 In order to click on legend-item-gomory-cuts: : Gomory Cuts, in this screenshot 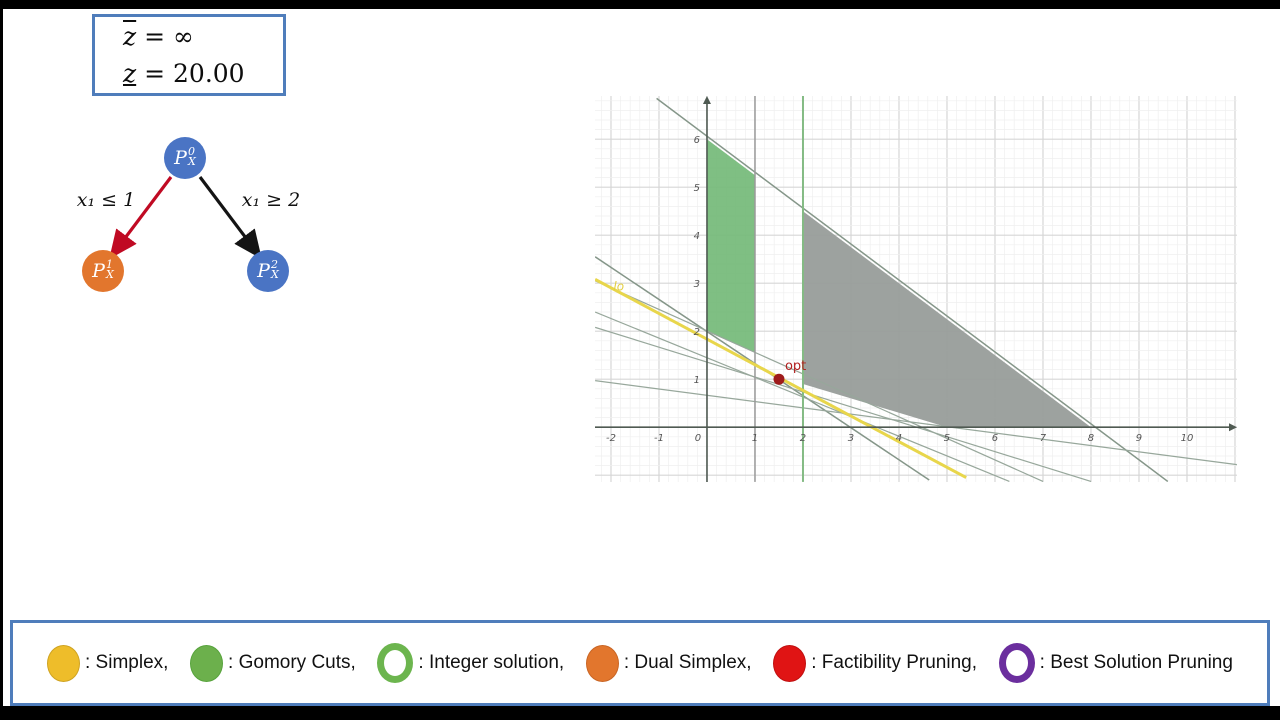, I will do `click(273, 663)`.